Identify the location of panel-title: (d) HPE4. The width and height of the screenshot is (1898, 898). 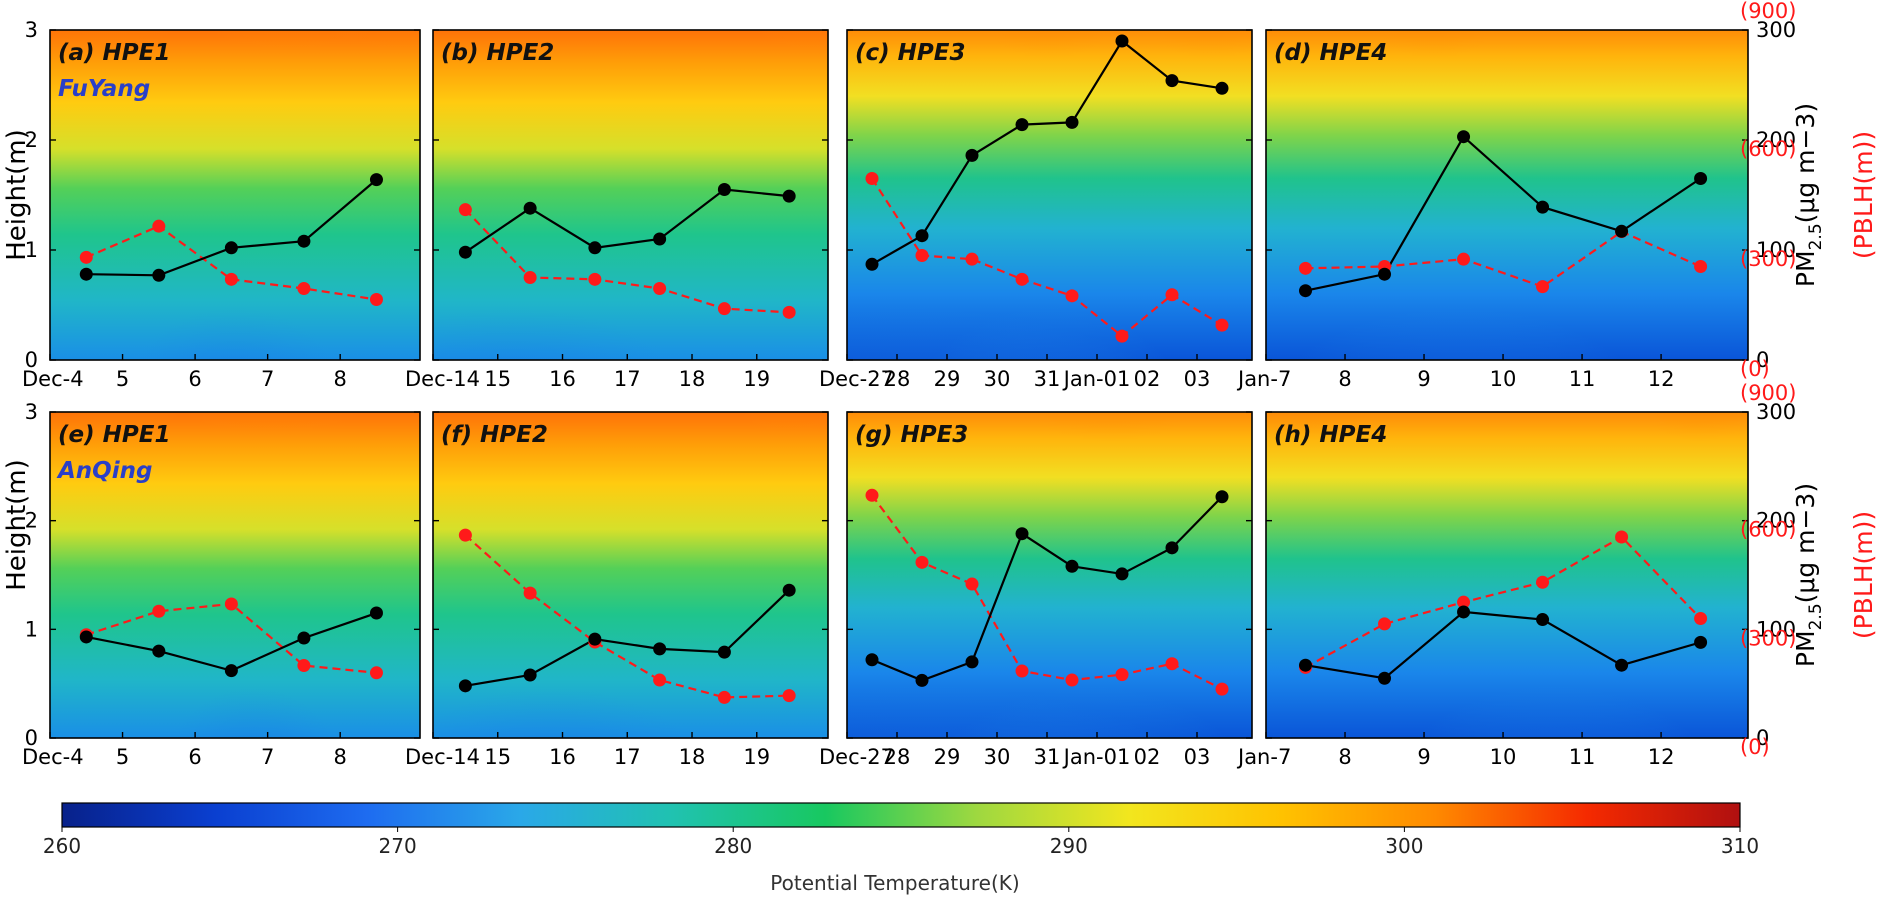
(1330, 53).